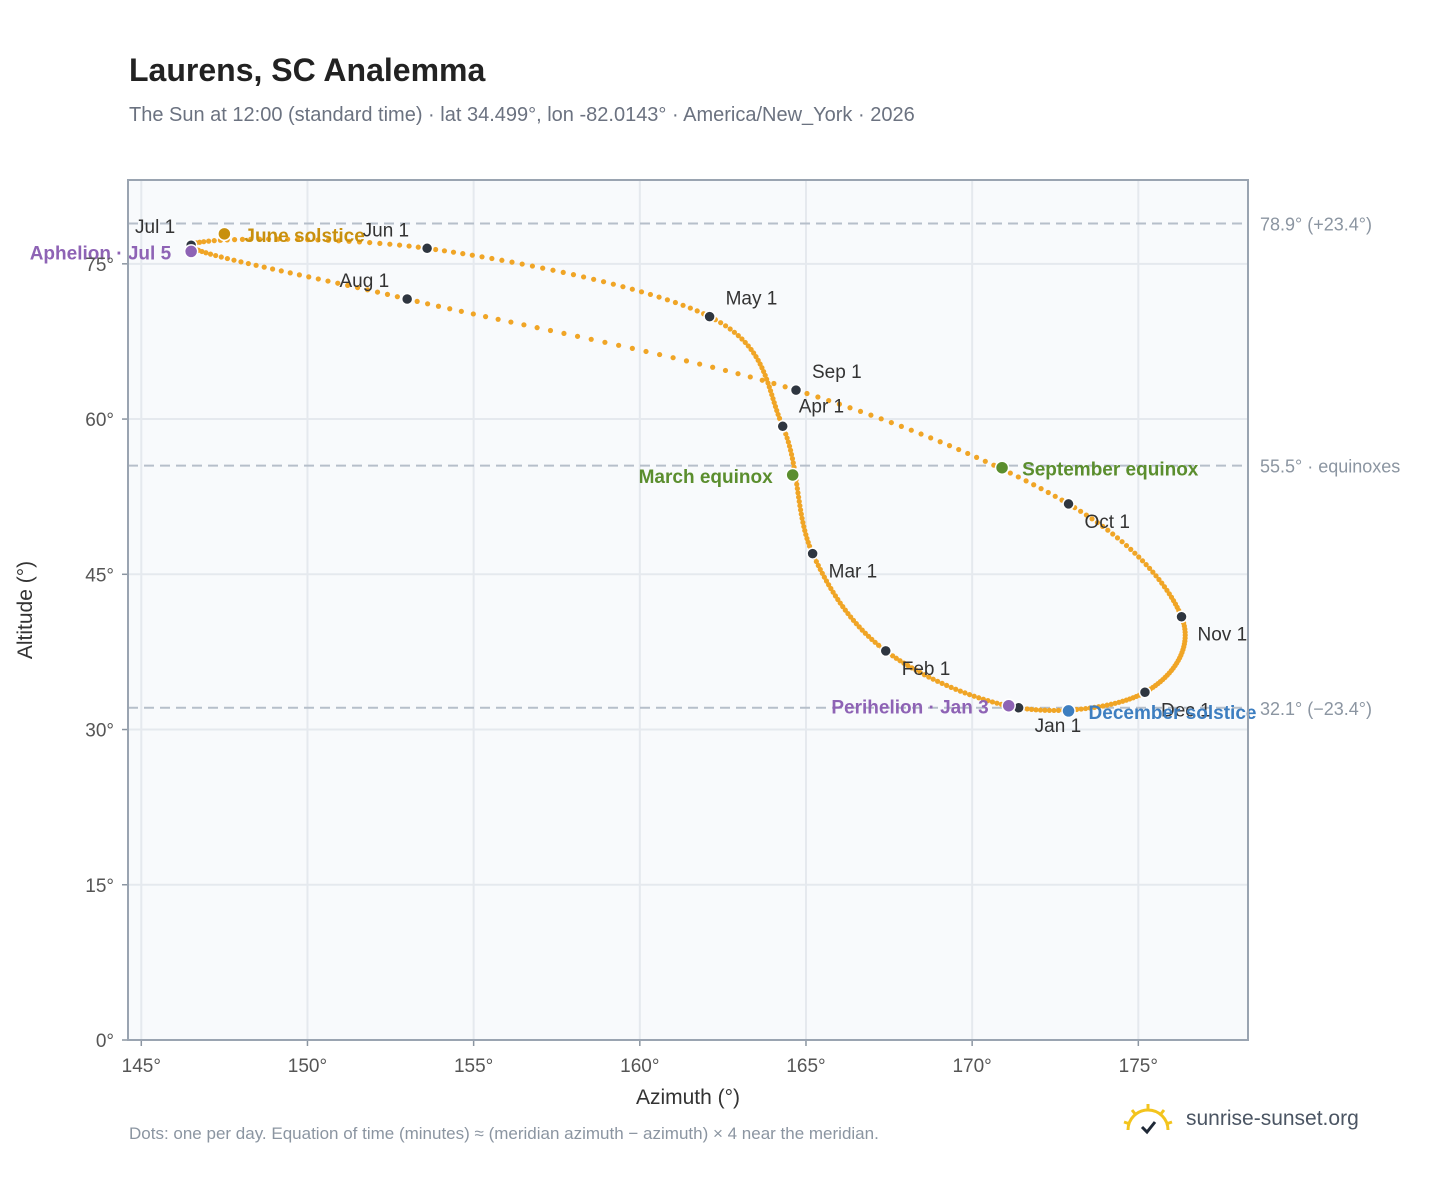  Describe the element at coordinates (386, 230) in the screenshot. I see `month-label: Jun 1` at that location.